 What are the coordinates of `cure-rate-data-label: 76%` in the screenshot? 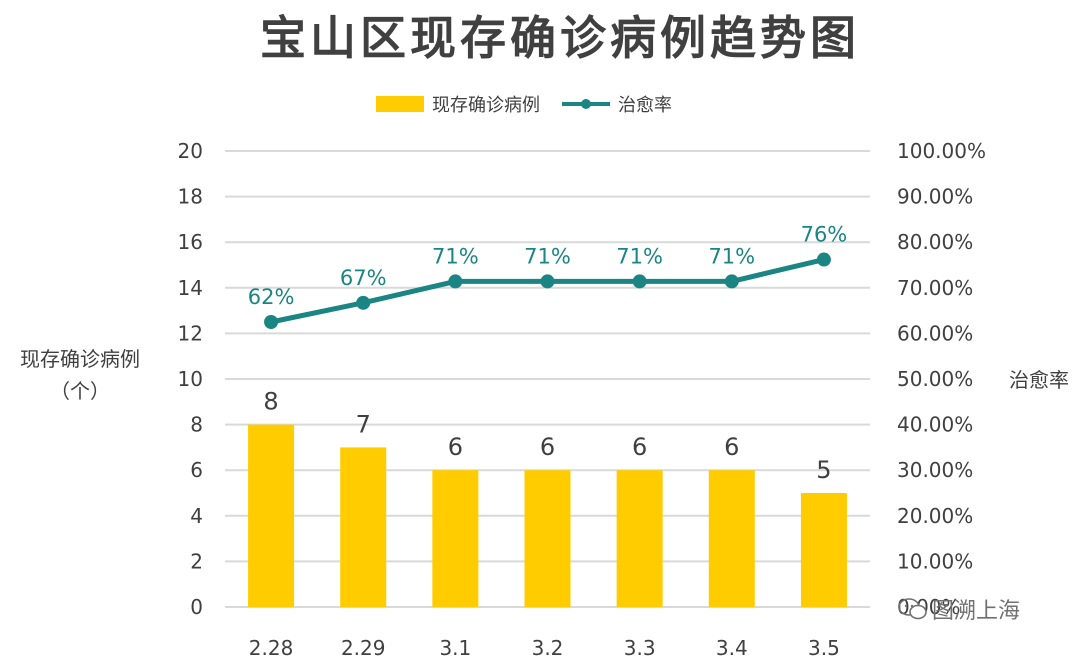 It's located at (824, 235).